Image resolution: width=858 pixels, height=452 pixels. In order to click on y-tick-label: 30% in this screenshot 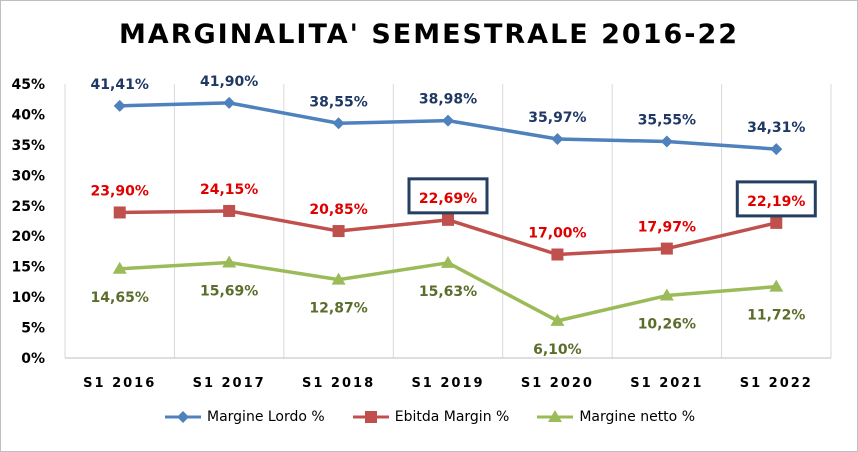, I will do `click(28, 176)`.